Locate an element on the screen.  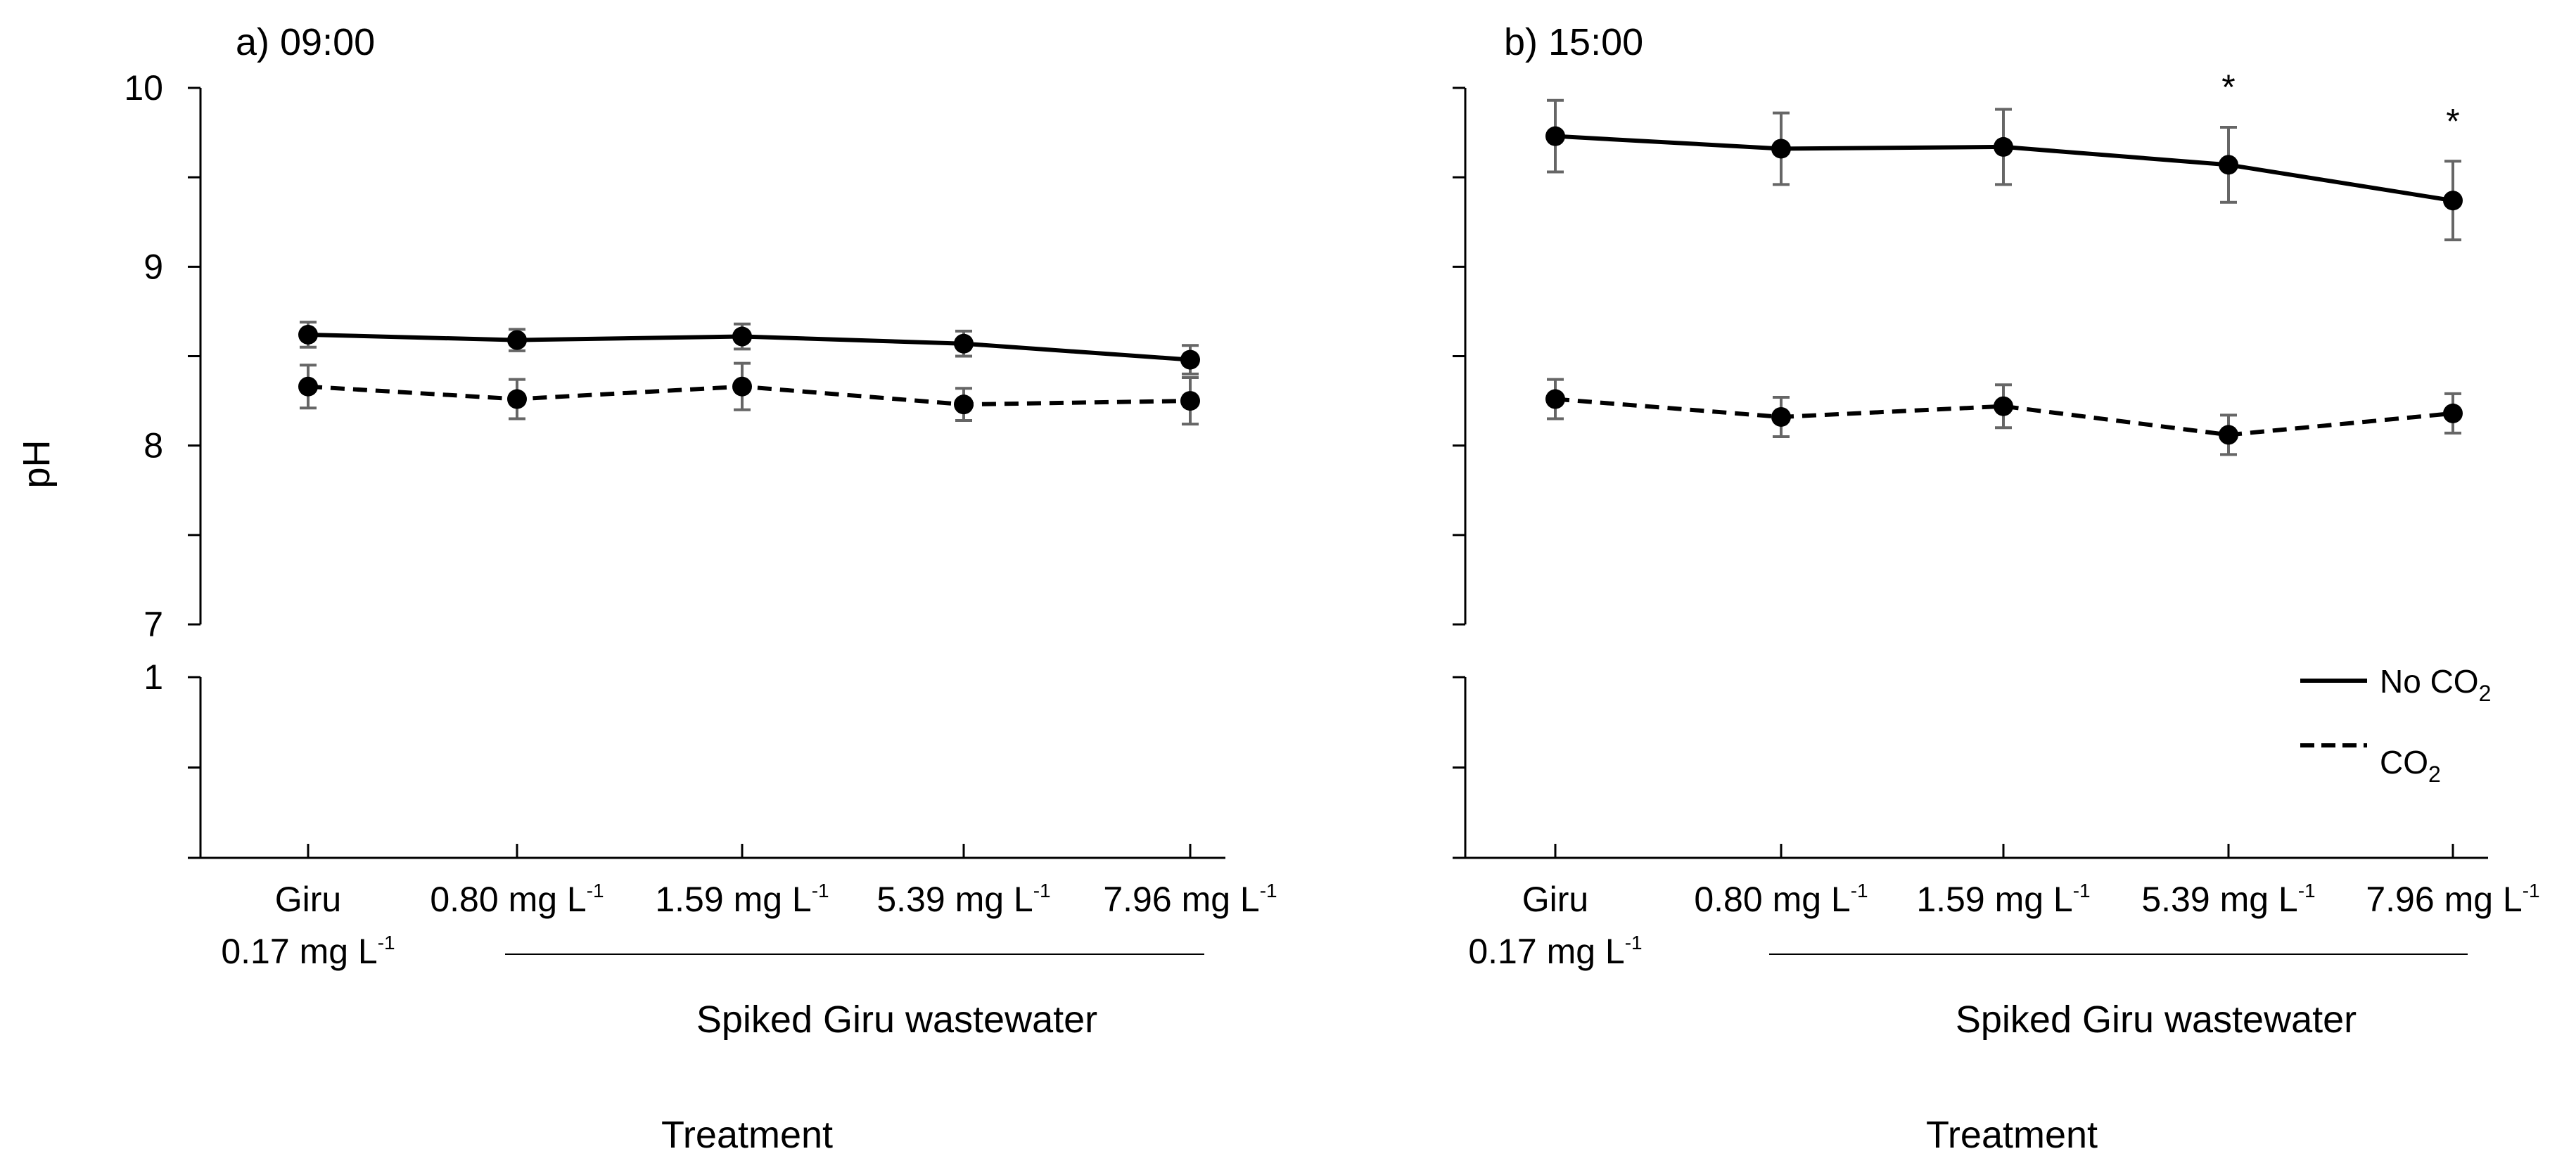
y-tick-label: 7 is located at coordinates (153, 624).